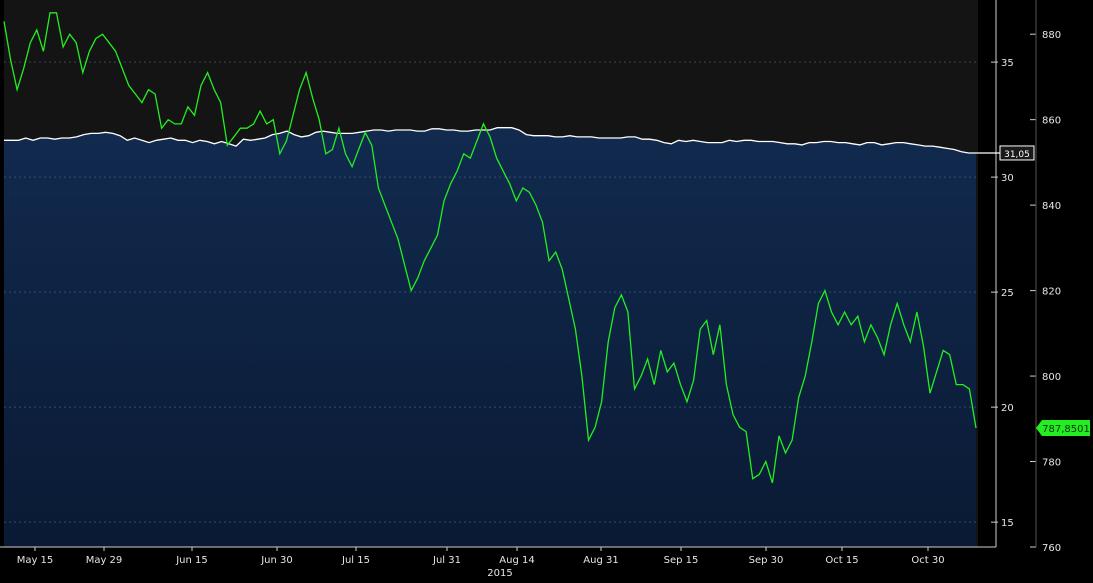  Describe the element at coordinates (681, 560) in the screenshot. I see `x-tick-label-8: Sep 15` at that location.